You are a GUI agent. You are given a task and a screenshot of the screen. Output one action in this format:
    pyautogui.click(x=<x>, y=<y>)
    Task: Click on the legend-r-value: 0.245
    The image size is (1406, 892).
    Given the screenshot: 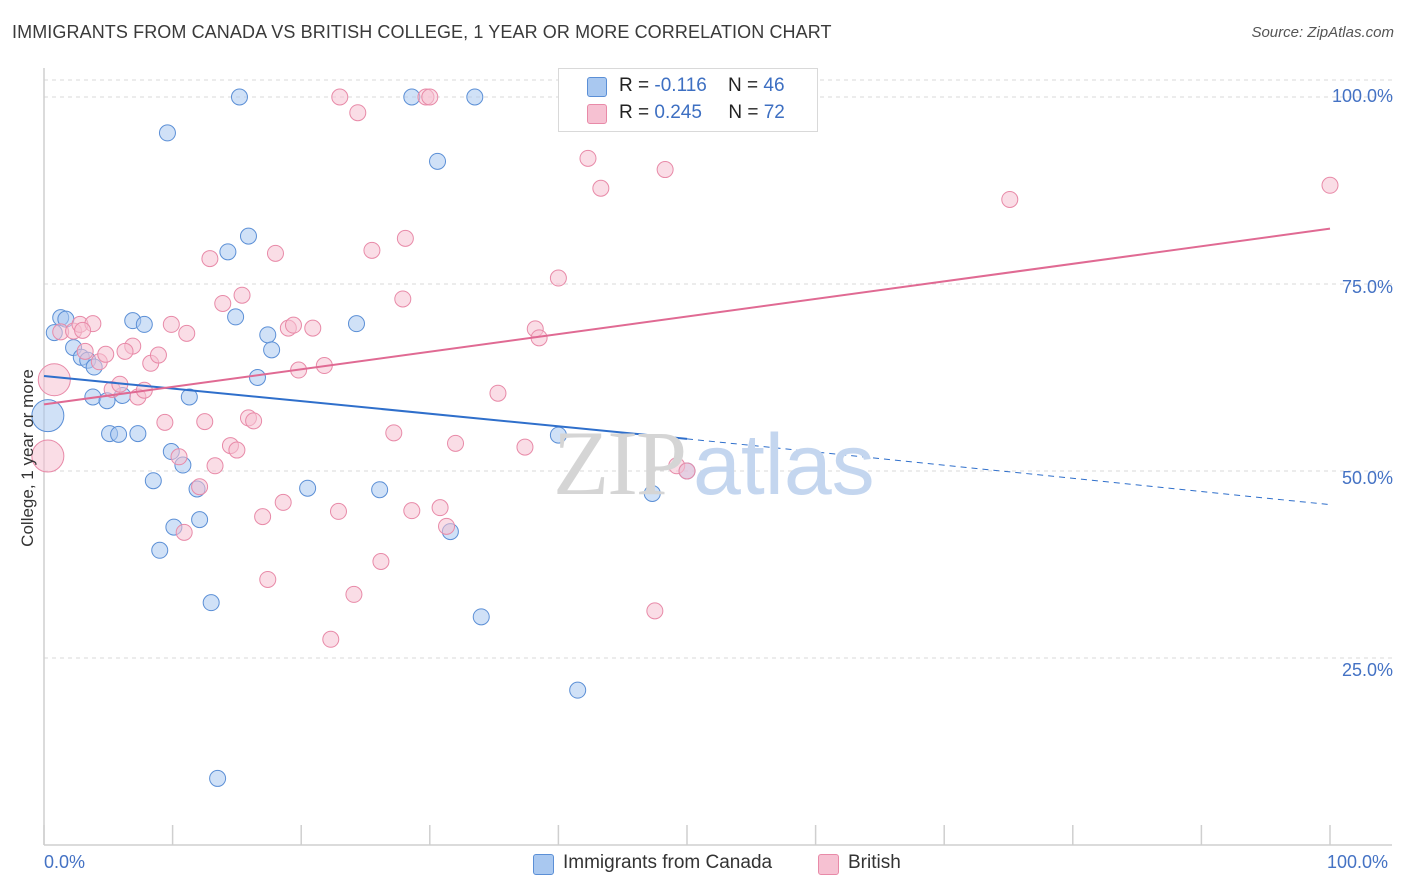 What is the action you would take?
    pyautogui.click(x=678, y=112)
    